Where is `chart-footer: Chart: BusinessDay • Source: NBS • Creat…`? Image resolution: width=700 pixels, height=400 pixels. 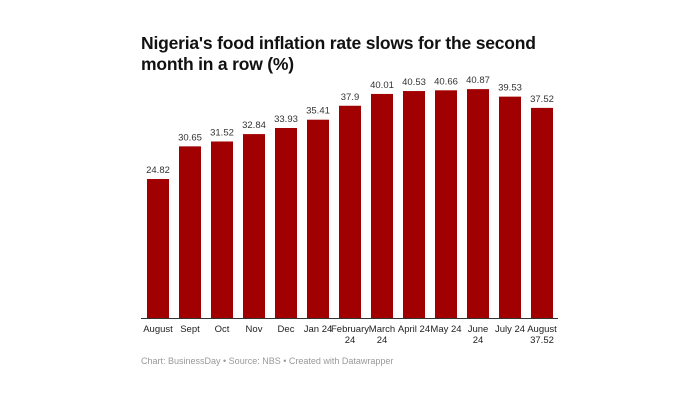 chart-footer: Chart: BusinessDay • Source: NBS • Creat… is located at coordinates (267, 361).